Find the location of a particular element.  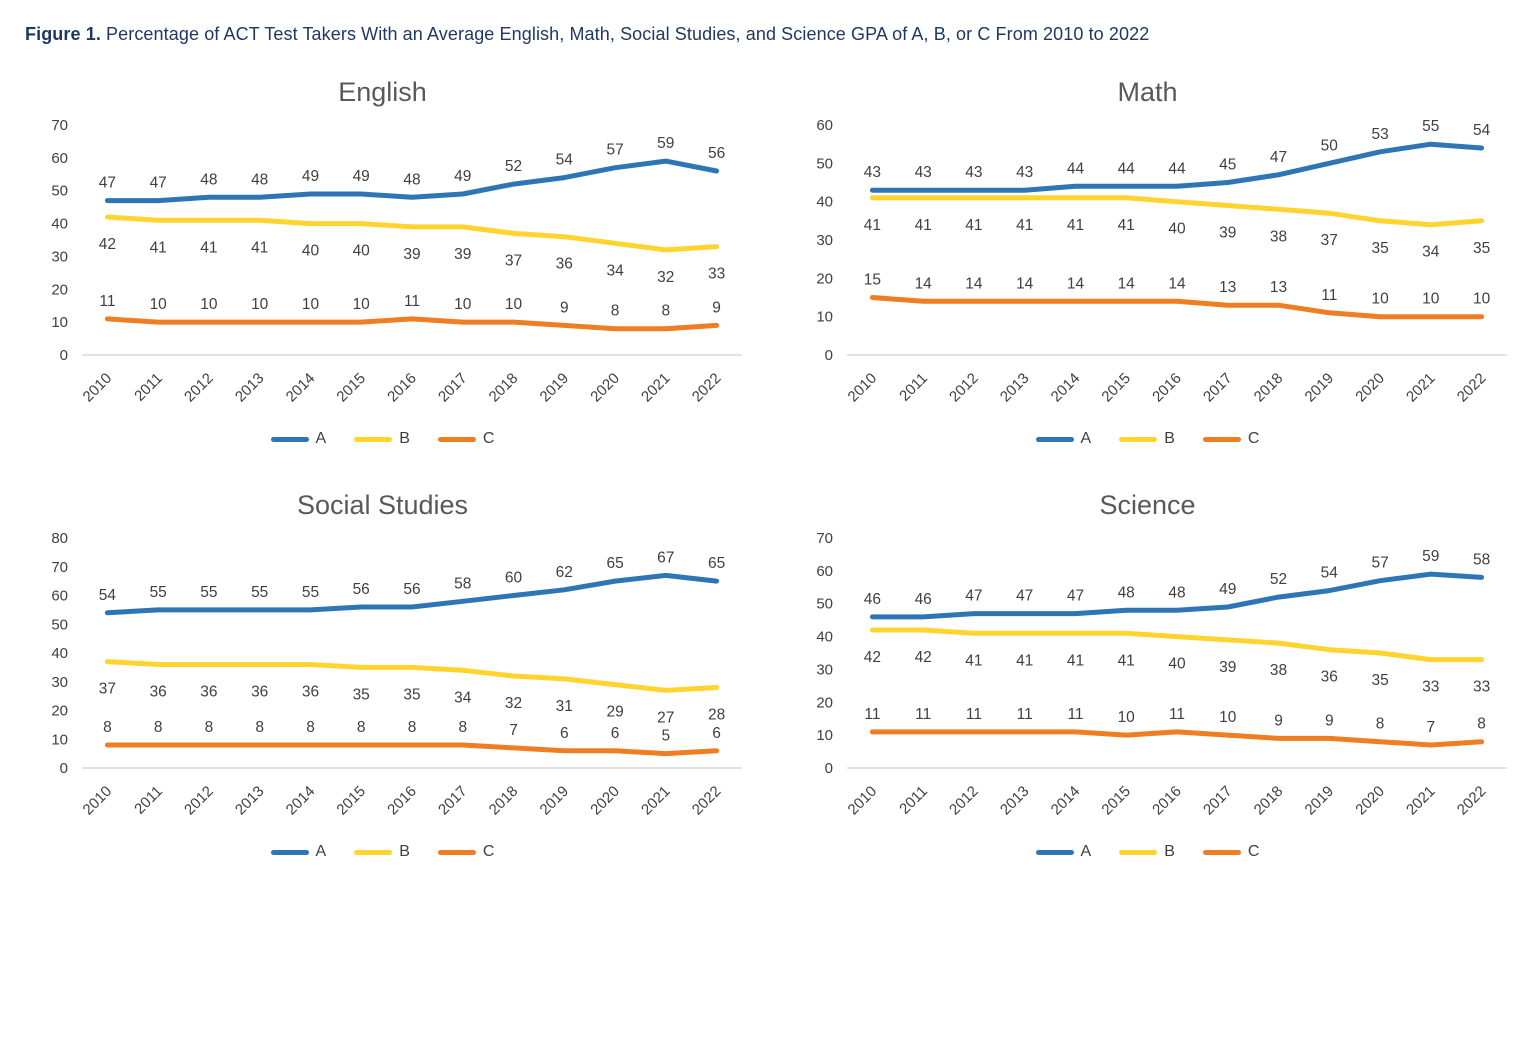

series-a-line is located at coordinates (411, 181).